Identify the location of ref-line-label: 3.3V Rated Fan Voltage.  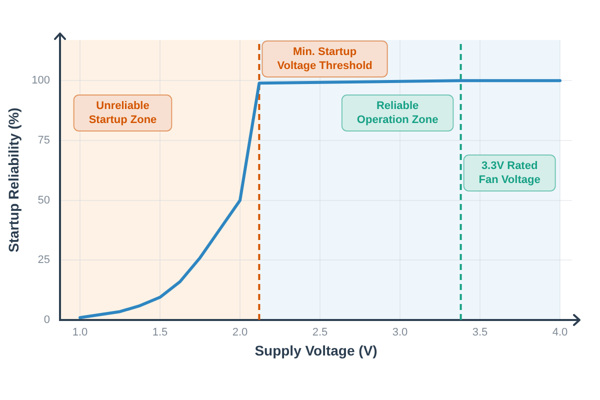
(509, 173).